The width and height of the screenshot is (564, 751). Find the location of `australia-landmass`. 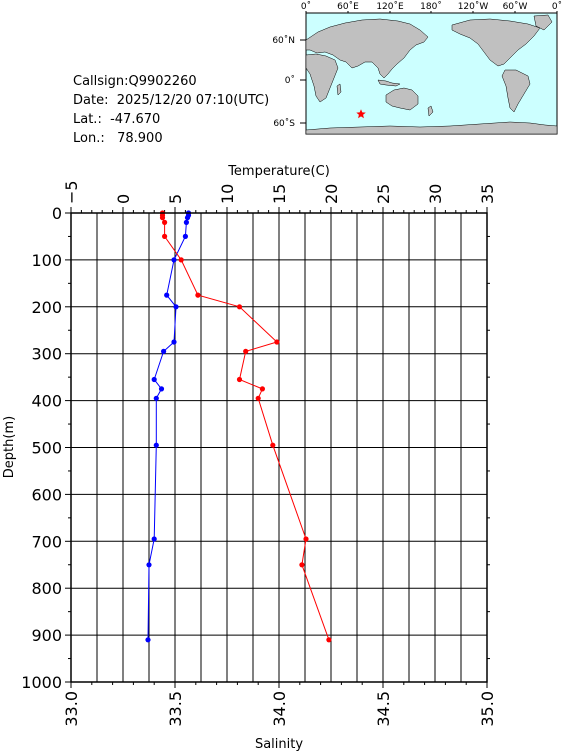

australia-landmass is located at coordinates (402, 99).